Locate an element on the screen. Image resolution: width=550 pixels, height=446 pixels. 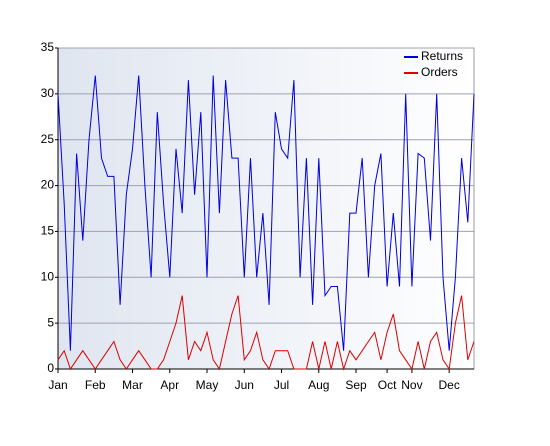
y-tick-label: 25 is located at coordinates (48, 139).